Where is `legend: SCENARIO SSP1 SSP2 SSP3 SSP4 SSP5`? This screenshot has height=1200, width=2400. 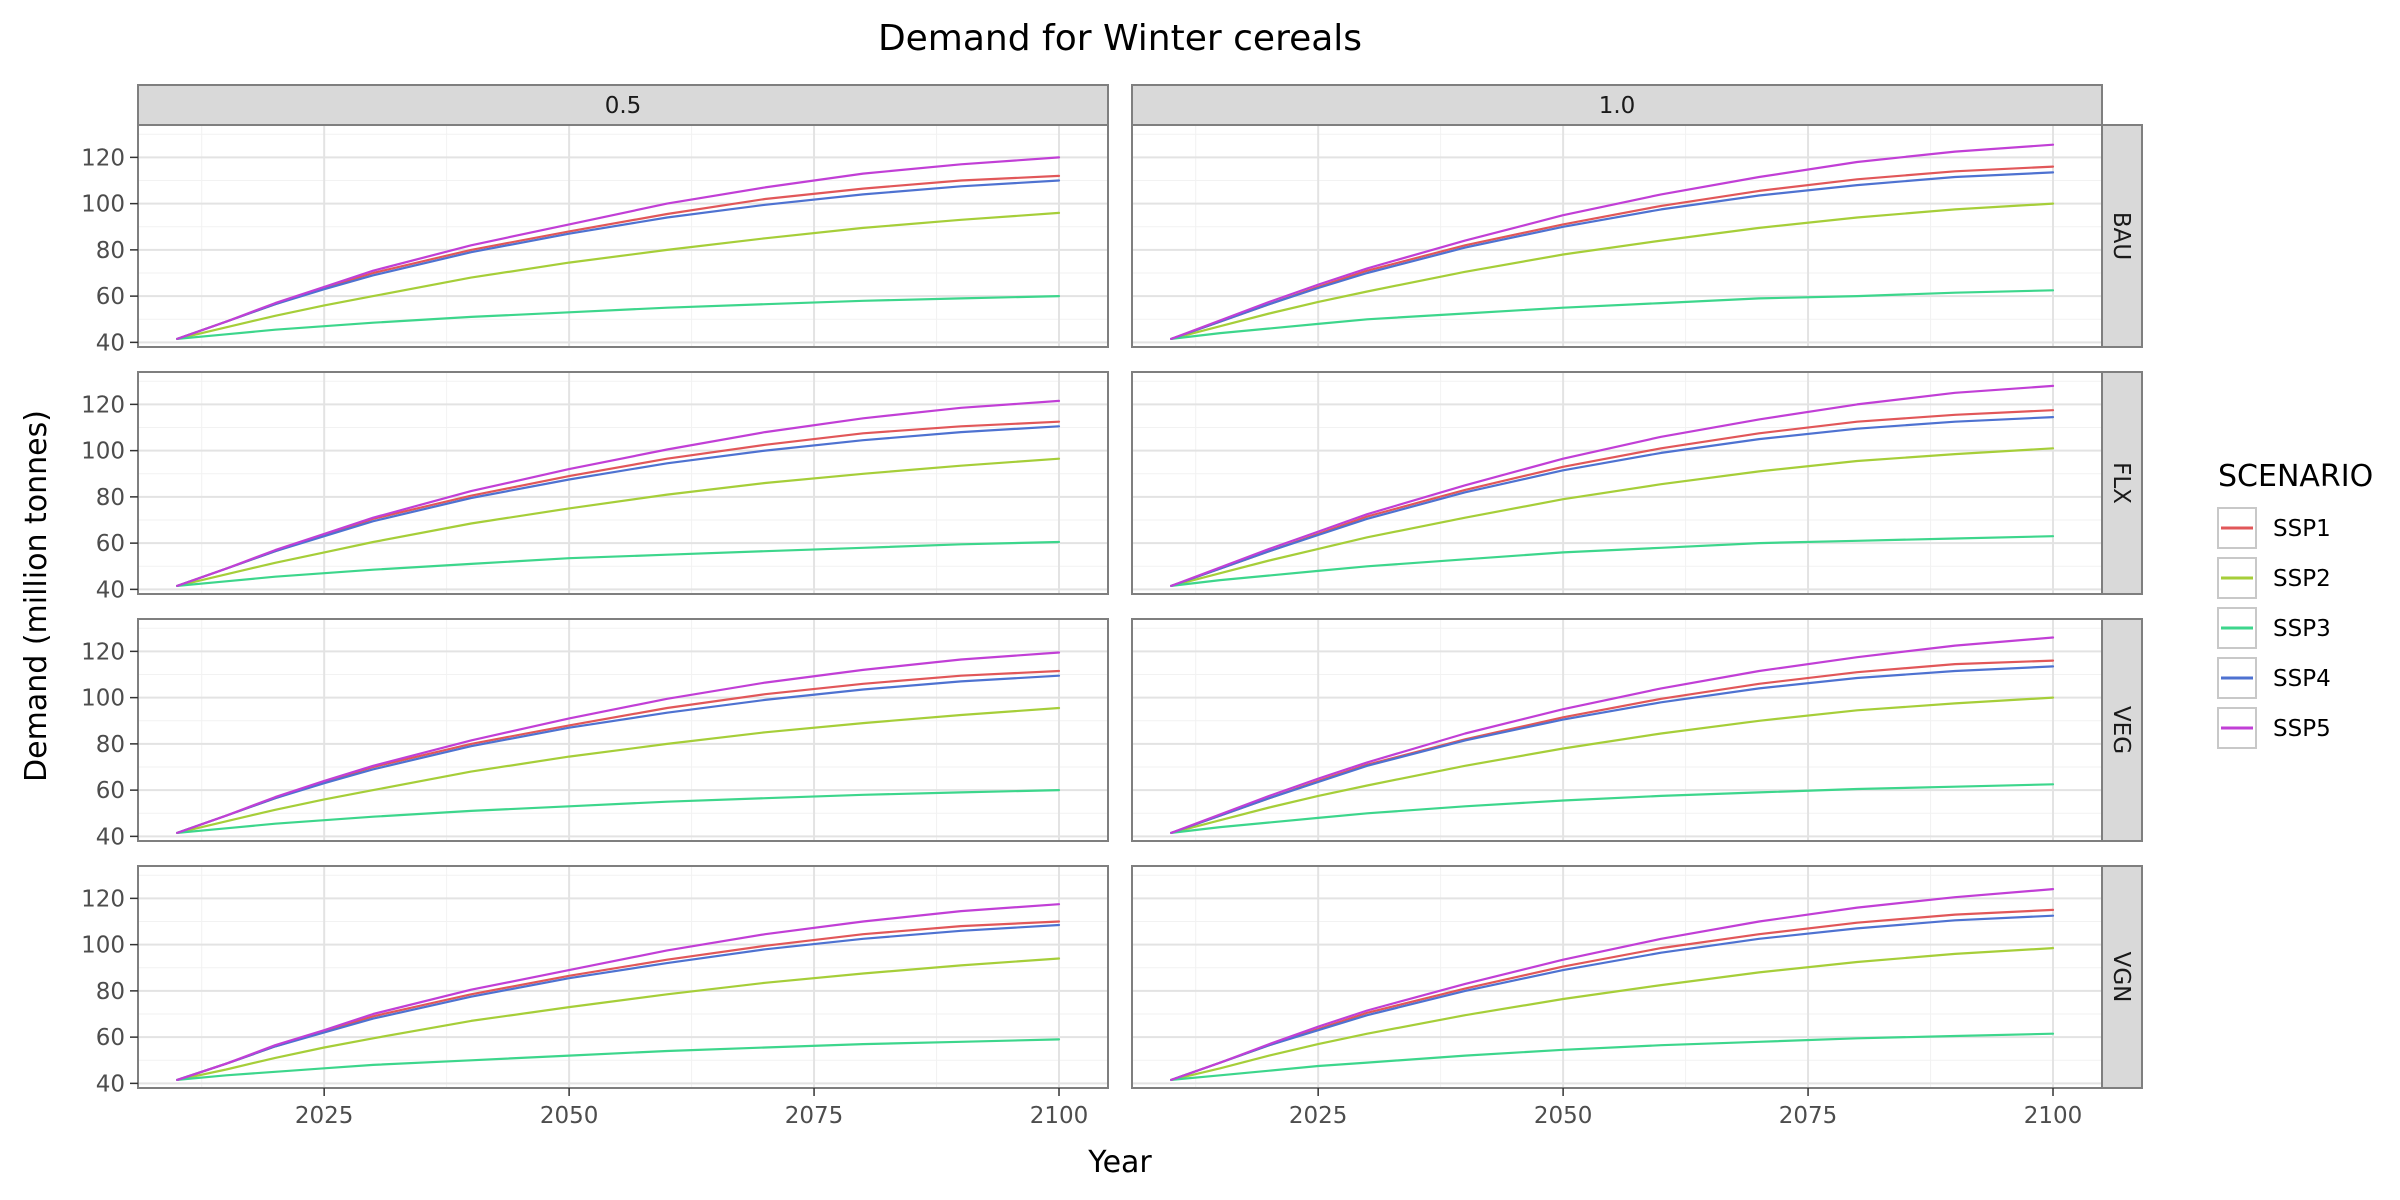
legend: SCENARIO SSP1 SSP2 SSP3 SSP4 SSP5 is located at coordinates (2295, 604).